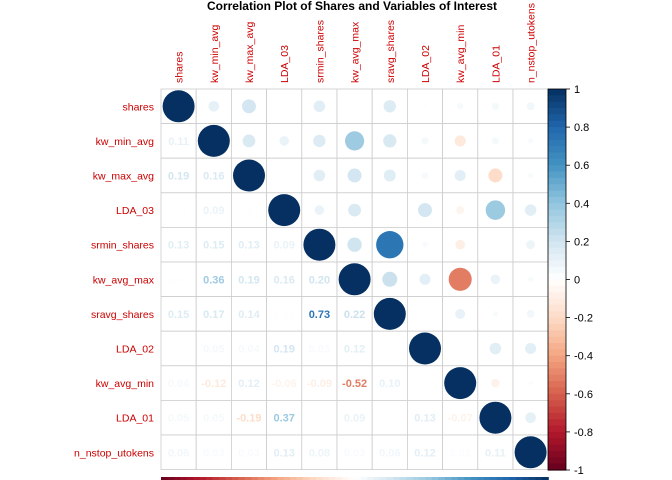 Image resolution: width=672 pixels, height=480 pixels. What do you see at coordinates (213, 246) in the screenshot?
I see `correlation-value: 0.15` at bounding box center [213, 246].